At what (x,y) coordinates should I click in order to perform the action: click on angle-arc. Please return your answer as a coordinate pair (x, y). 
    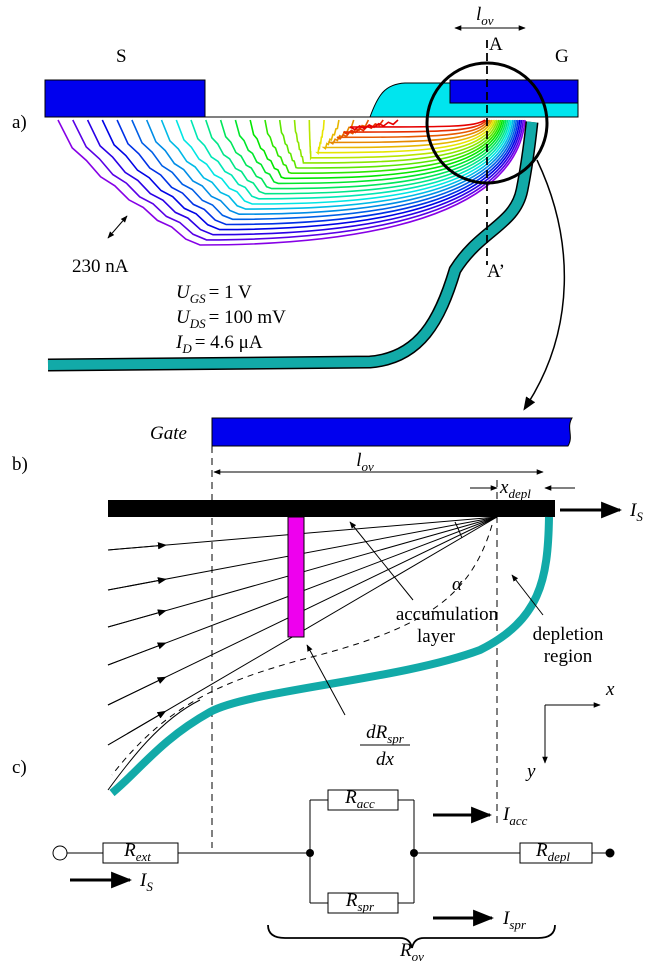
    Looking at the image, I should click on (458, 530).